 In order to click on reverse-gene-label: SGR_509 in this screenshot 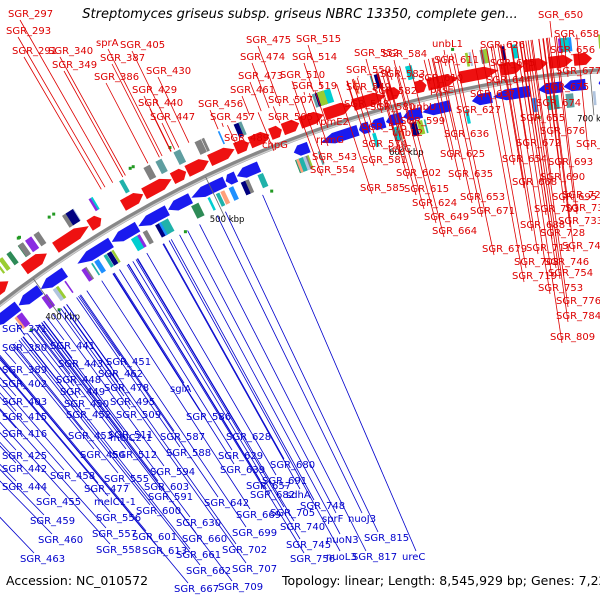, I will do `click(138, 415)`.